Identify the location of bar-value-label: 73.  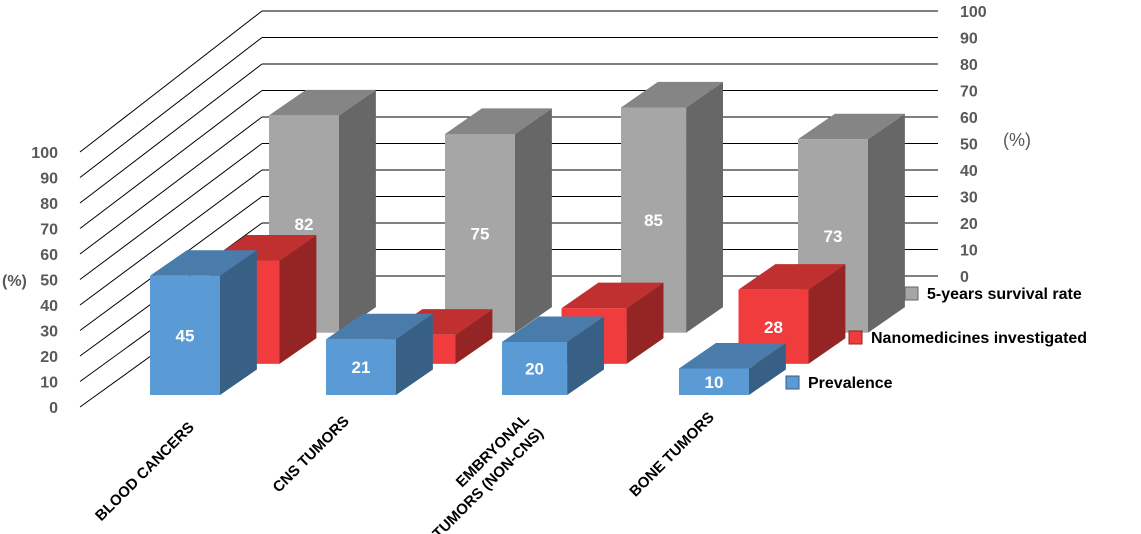
(833, 236).